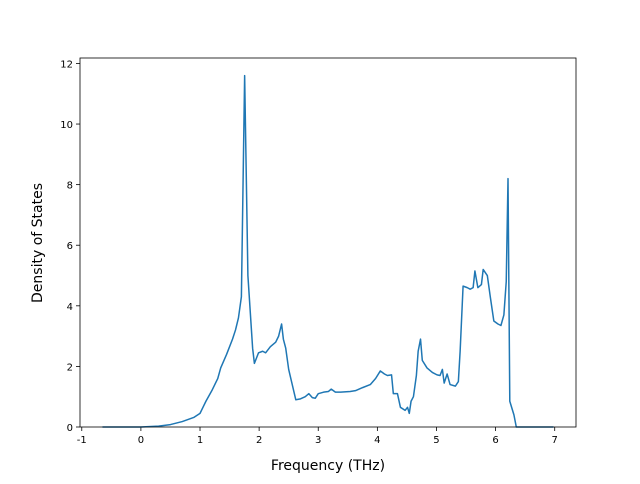  What do you see at coordinates (328, 466) in the screenshot?
I see `x-axis-label: Frequency (THz)` at bounding box center [328, 466].